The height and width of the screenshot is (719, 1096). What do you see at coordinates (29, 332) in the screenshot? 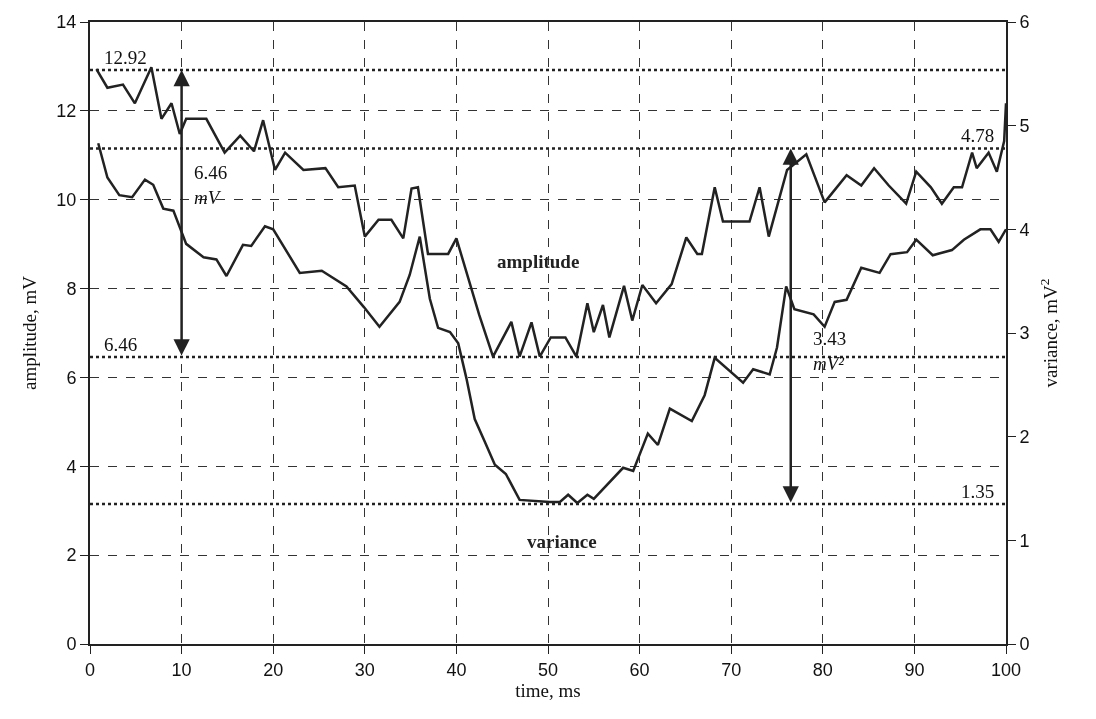
I see `y-axis-title: amplitude, mV` at bounding box center [29, 332].